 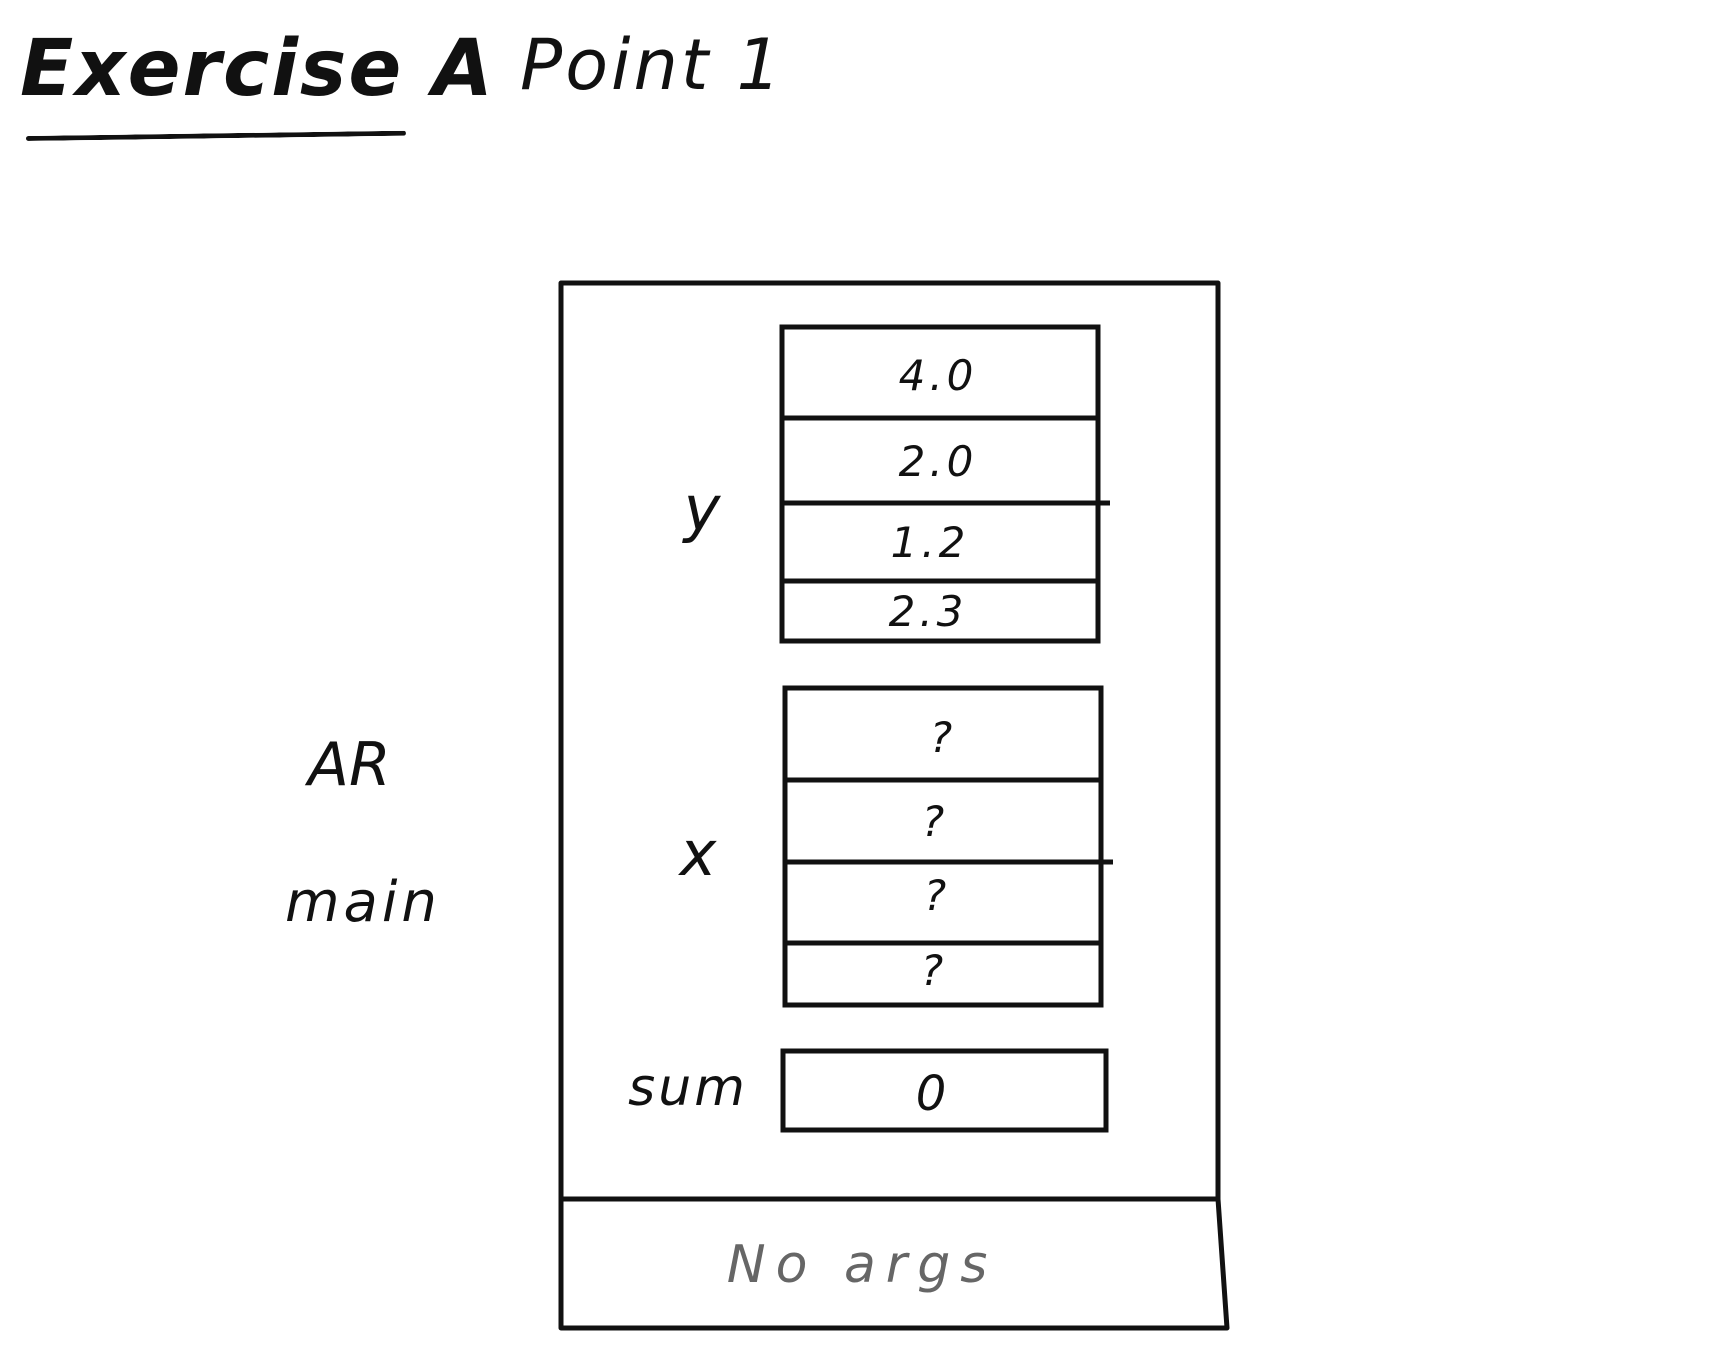 I want to click on array-x-box, so click(x=943, y=846).